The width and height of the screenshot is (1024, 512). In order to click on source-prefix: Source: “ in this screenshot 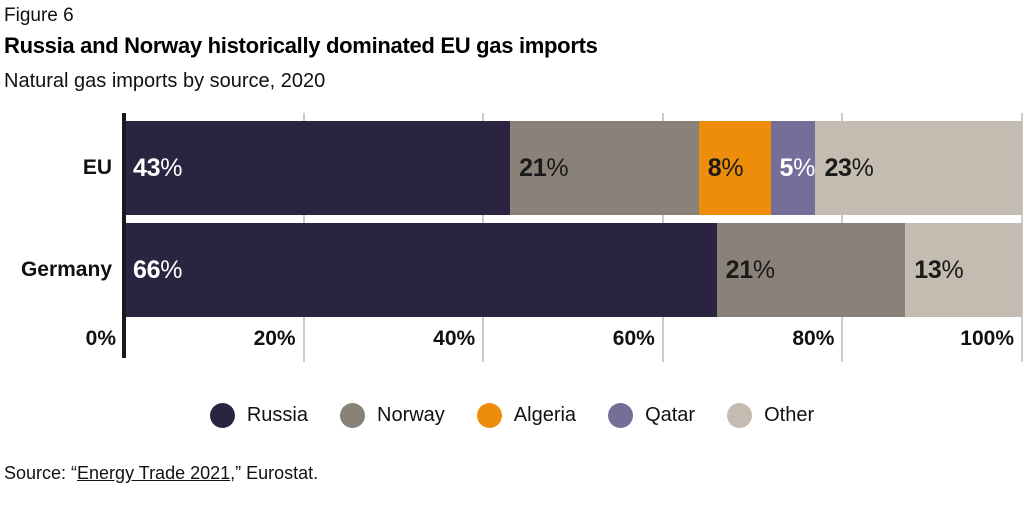, I will do `click(41, 473)`.